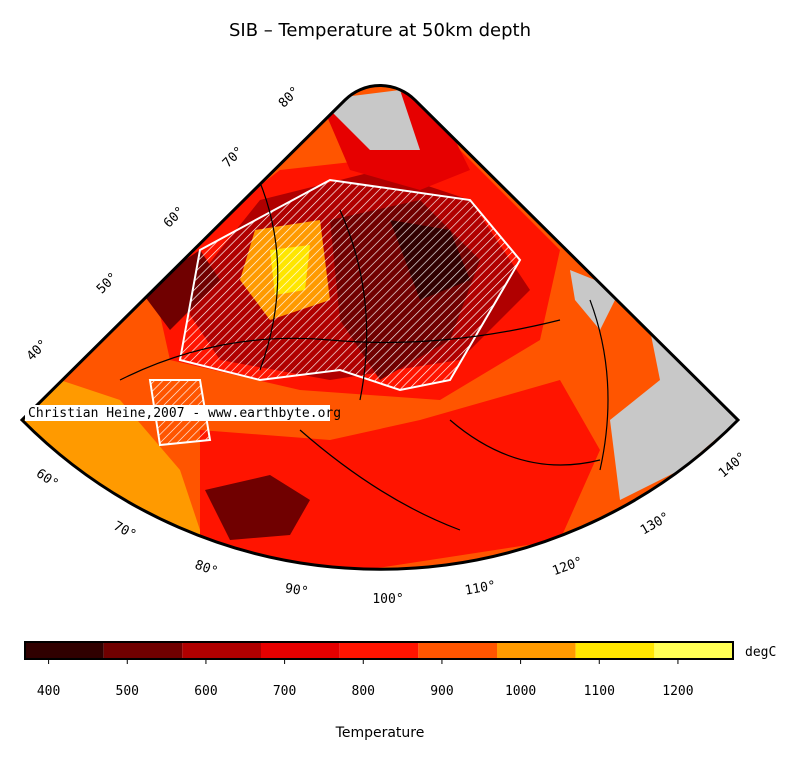 The width and height of the screenshot is (805, 761). What do you see at coordinates (380, 733) in the screenshot?
I see `colorbar-label: Temperature` at bounding box center [380, 733].